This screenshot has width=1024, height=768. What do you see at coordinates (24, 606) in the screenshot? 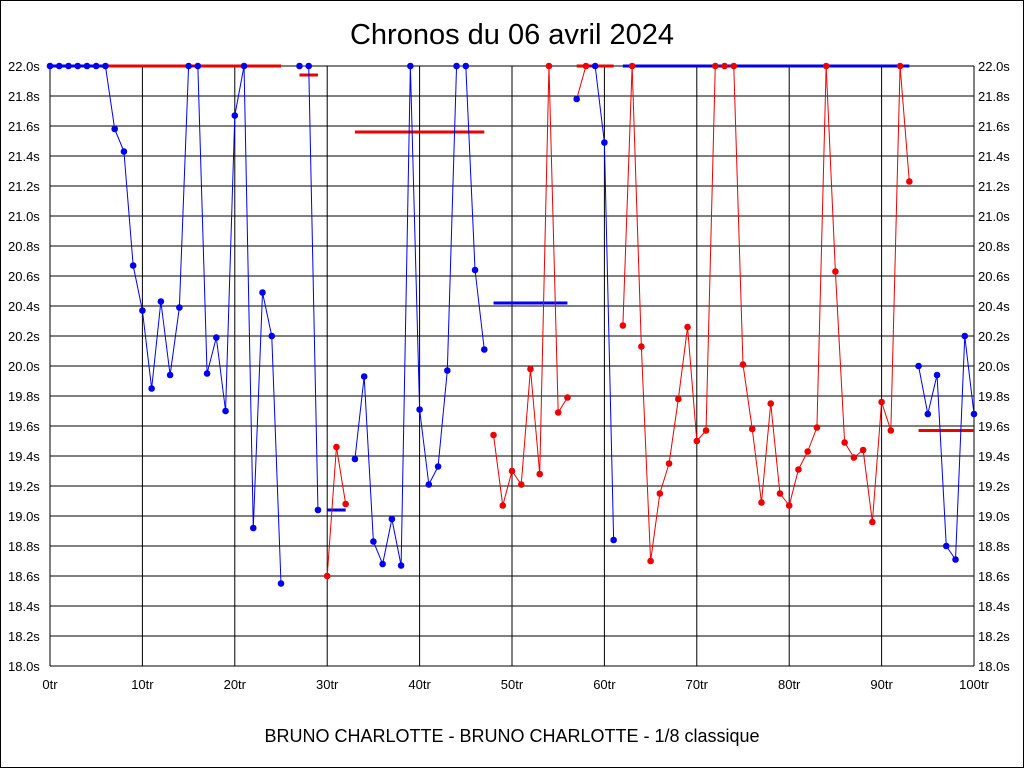
I see `y-tick-label: 18.4s` at bounding box center [24, 606].